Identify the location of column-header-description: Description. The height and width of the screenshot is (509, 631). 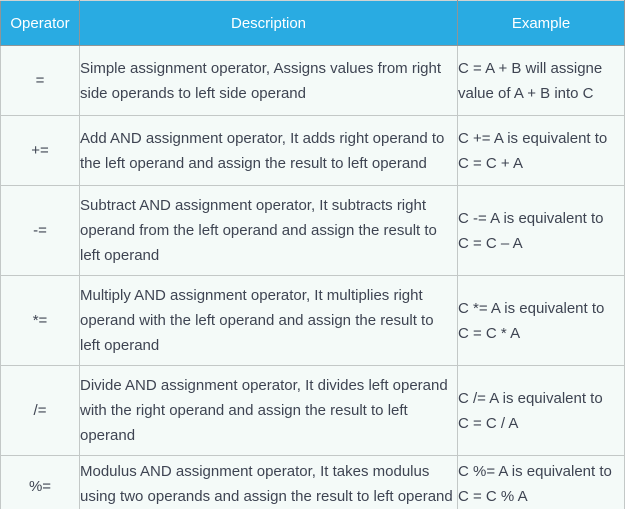
(268, 23).